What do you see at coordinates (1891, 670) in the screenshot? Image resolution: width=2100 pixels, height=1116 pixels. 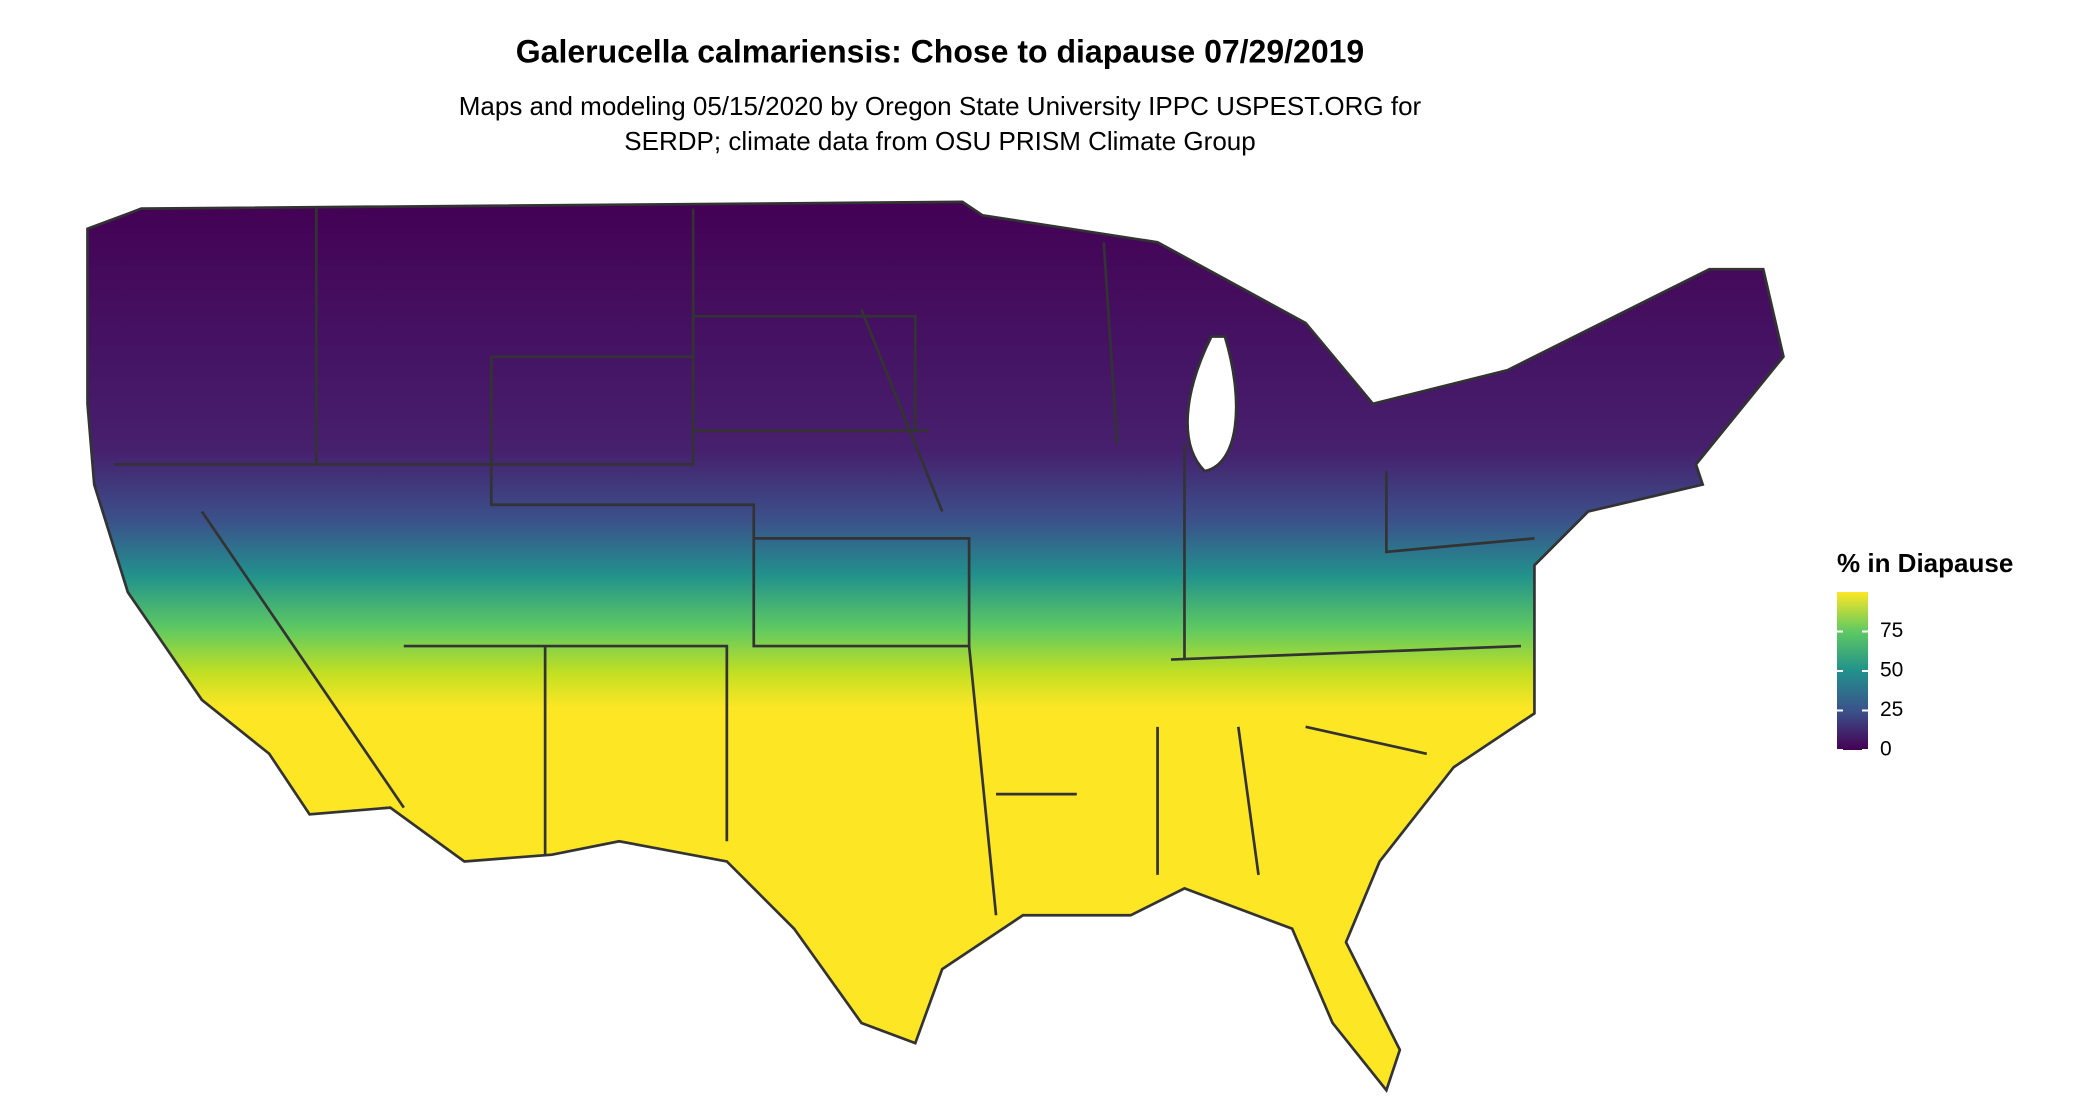 I see `legend-tick-label: 50` at bounding box center [1891, 670].